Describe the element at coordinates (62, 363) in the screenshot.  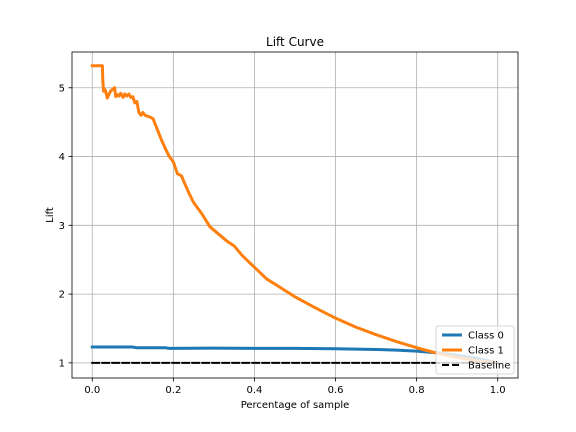
I see `y-tick-label: 1` at that location.